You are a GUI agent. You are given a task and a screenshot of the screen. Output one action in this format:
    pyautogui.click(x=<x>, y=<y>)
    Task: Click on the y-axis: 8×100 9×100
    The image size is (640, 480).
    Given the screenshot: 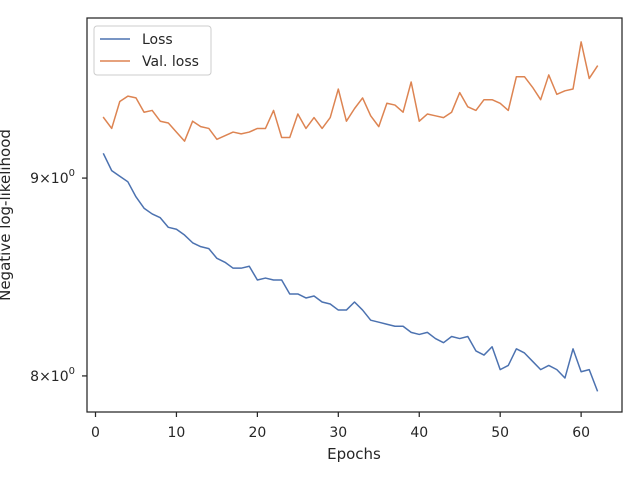 What is the action you would take?
    pyautogui.click(x=58, y=276)
    